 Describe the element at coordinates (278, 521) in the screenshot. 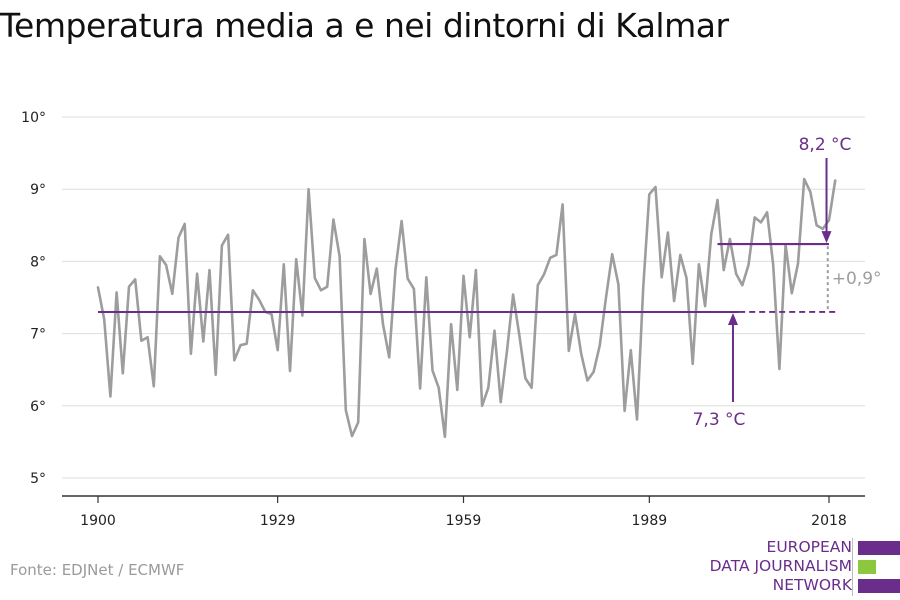

I see `x-tick-label: 1929` at that location.